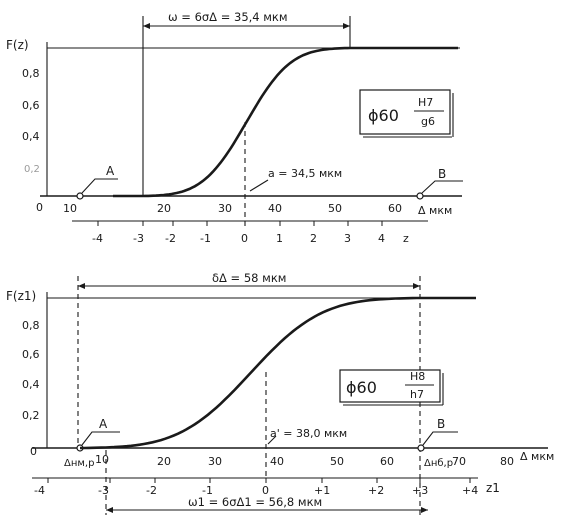 This screenshot has width=568, height=524. I want to click on center-label: a = 34,5 мкм, so click(305, 173).